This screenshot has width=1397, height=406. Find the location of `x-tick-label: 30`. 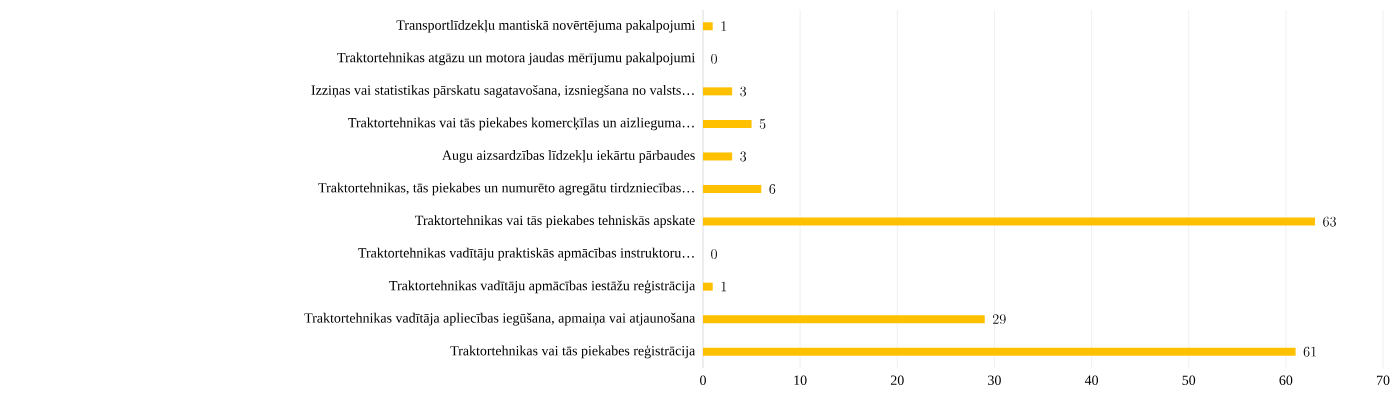

x-tick-label: 30 is located at coordinates (994, 380).